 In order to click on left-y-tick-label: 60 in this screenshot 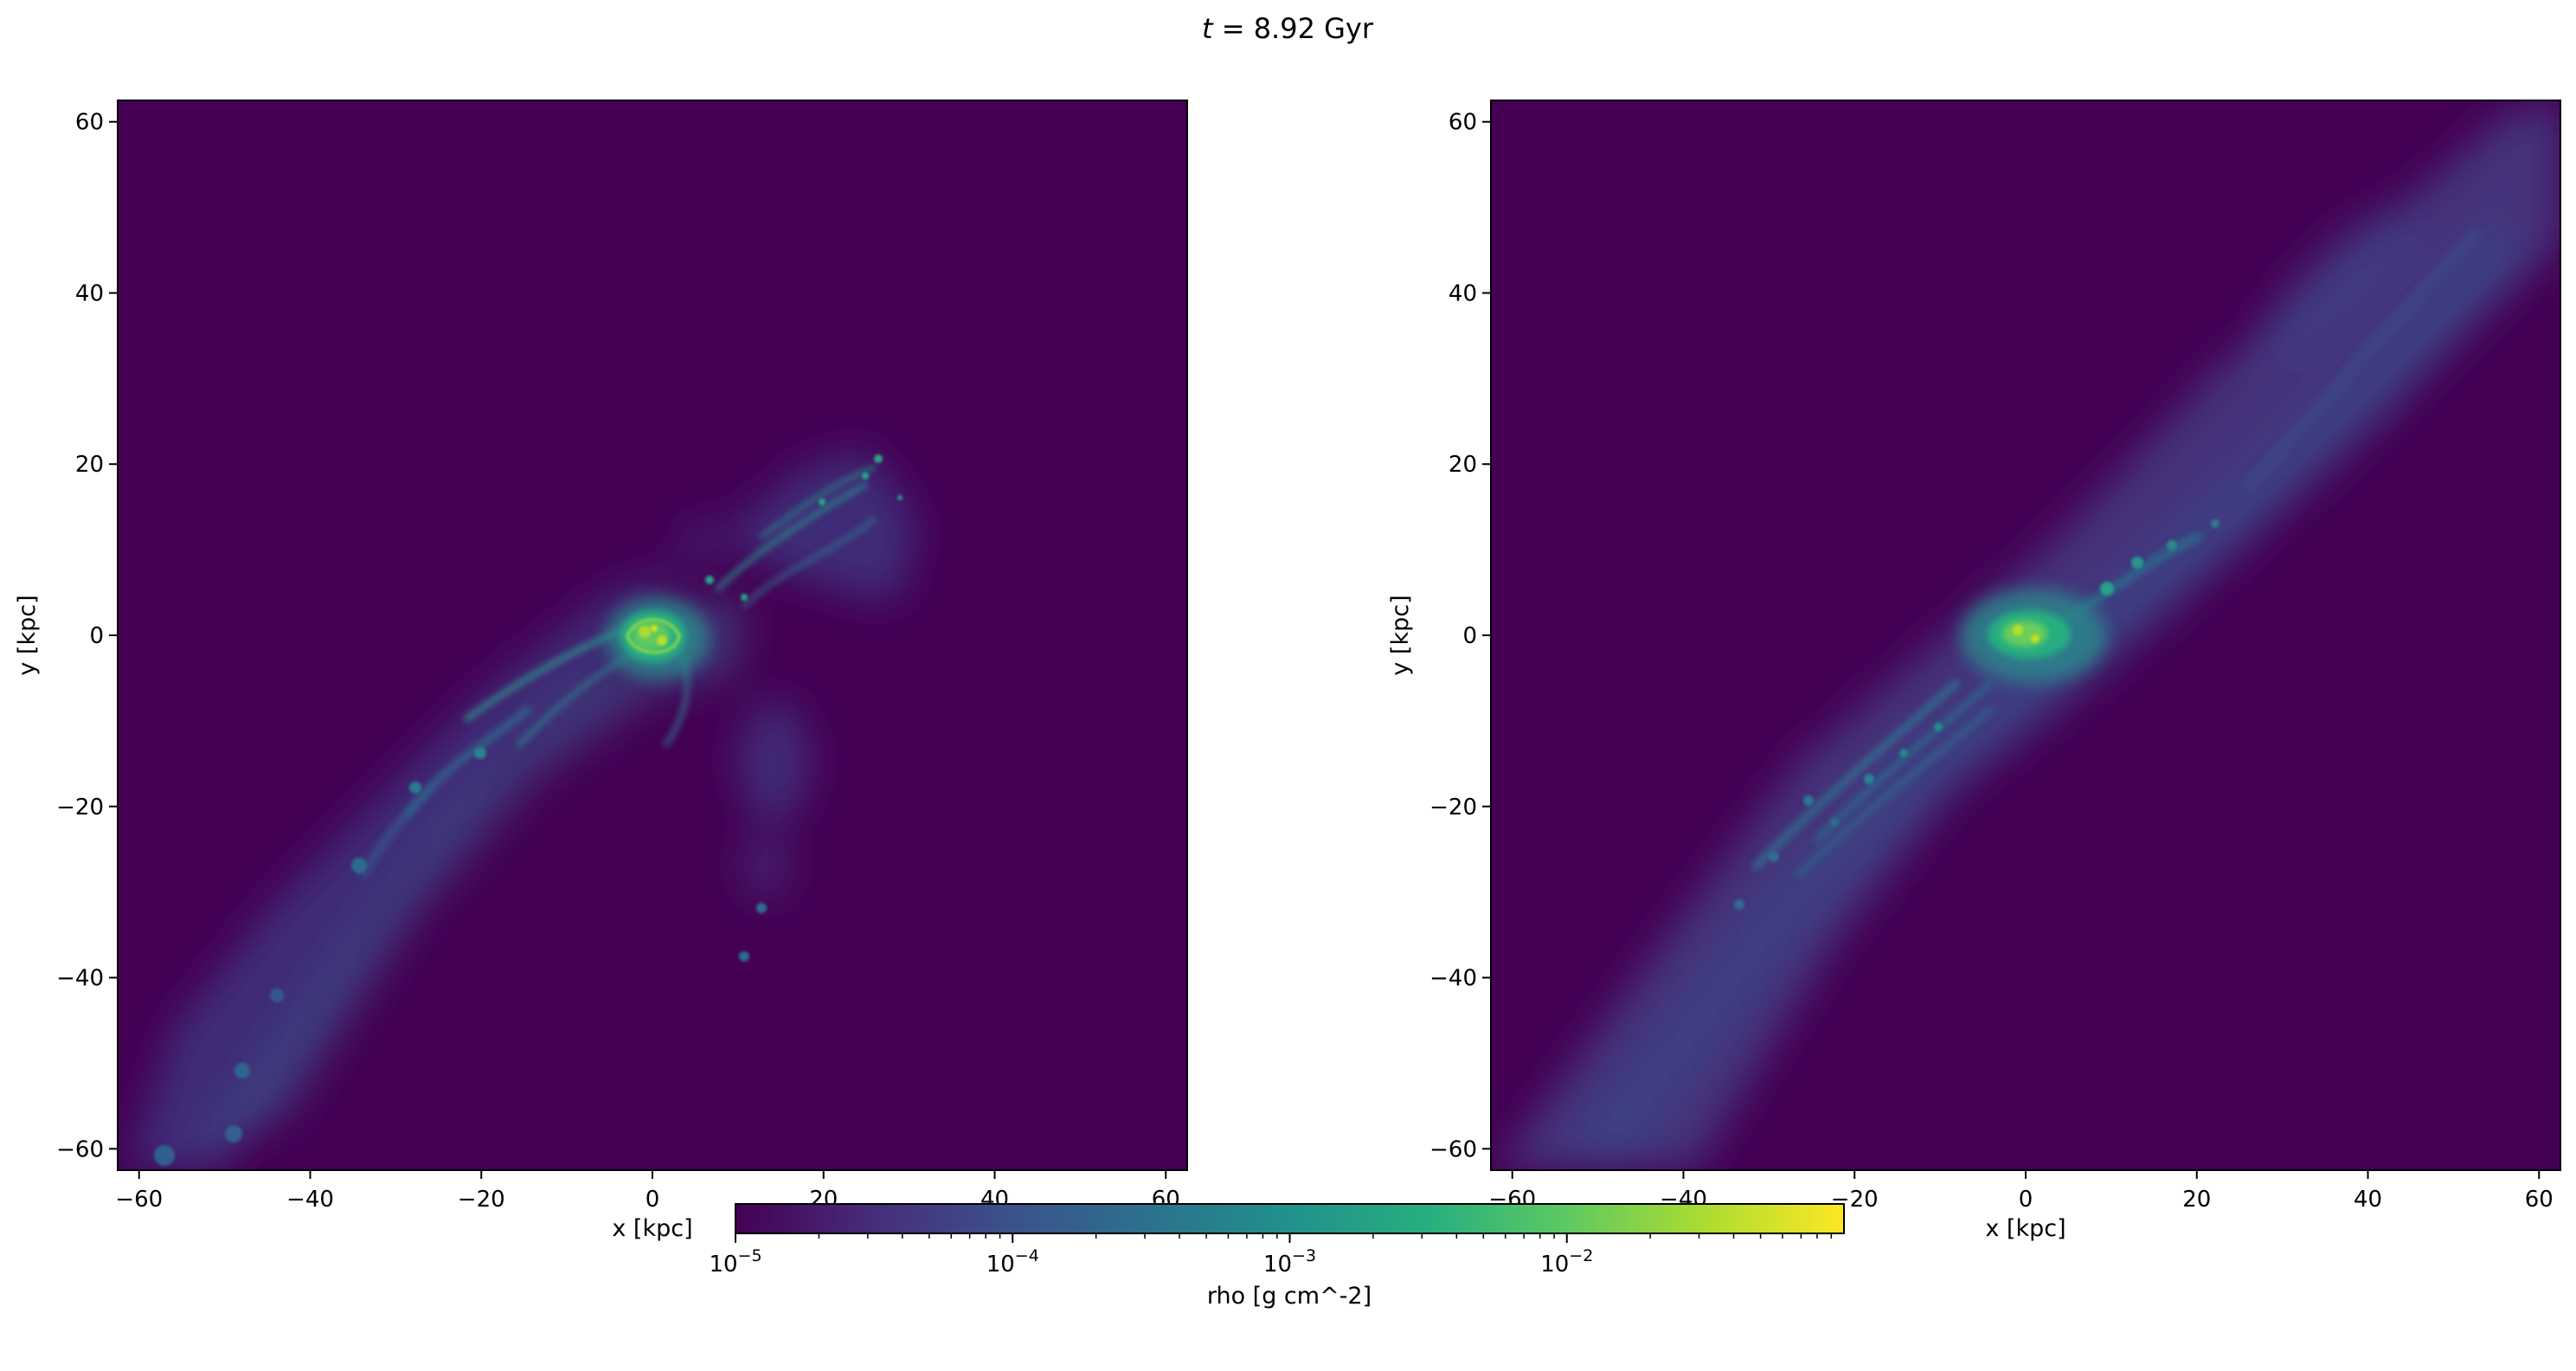, I will do `click(89, 123)`.